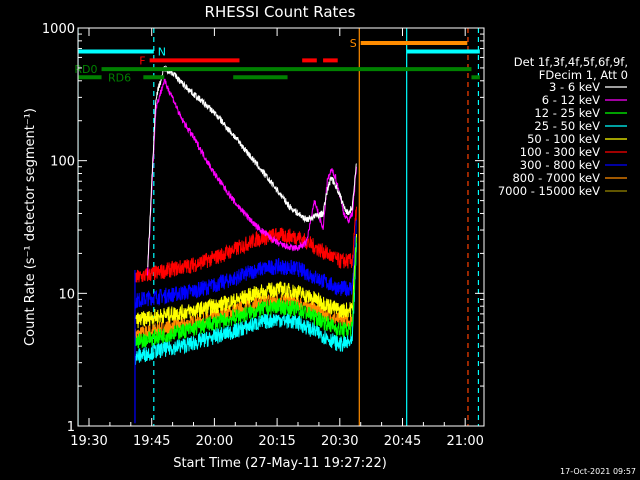 The image size is (640, 480). I want to click on series-12-25-kev, so click(245, 293).